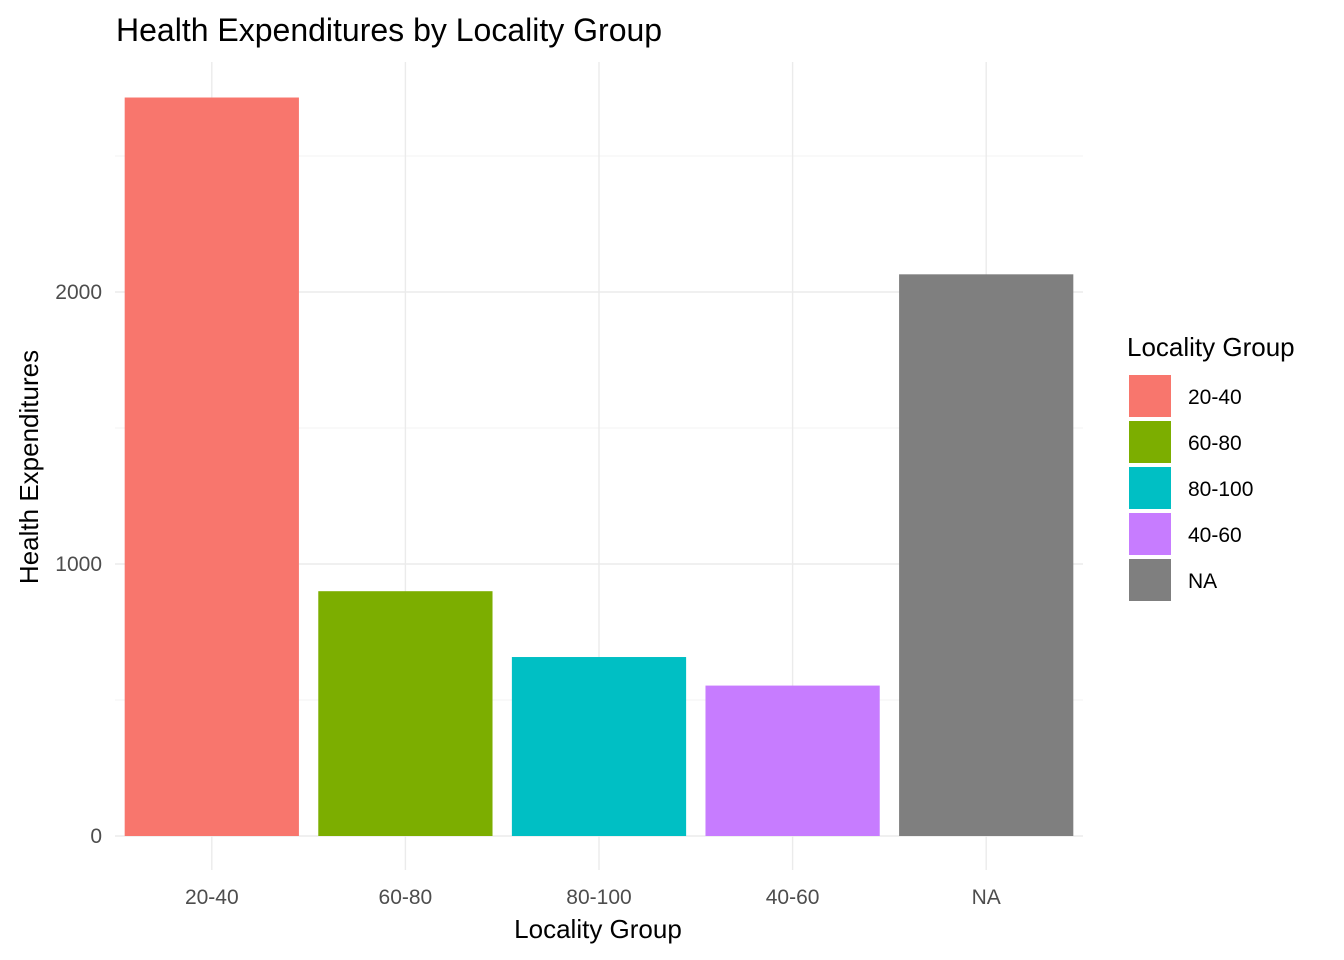  I want to click on x-tick-label: 40-60, so click(793, 897).